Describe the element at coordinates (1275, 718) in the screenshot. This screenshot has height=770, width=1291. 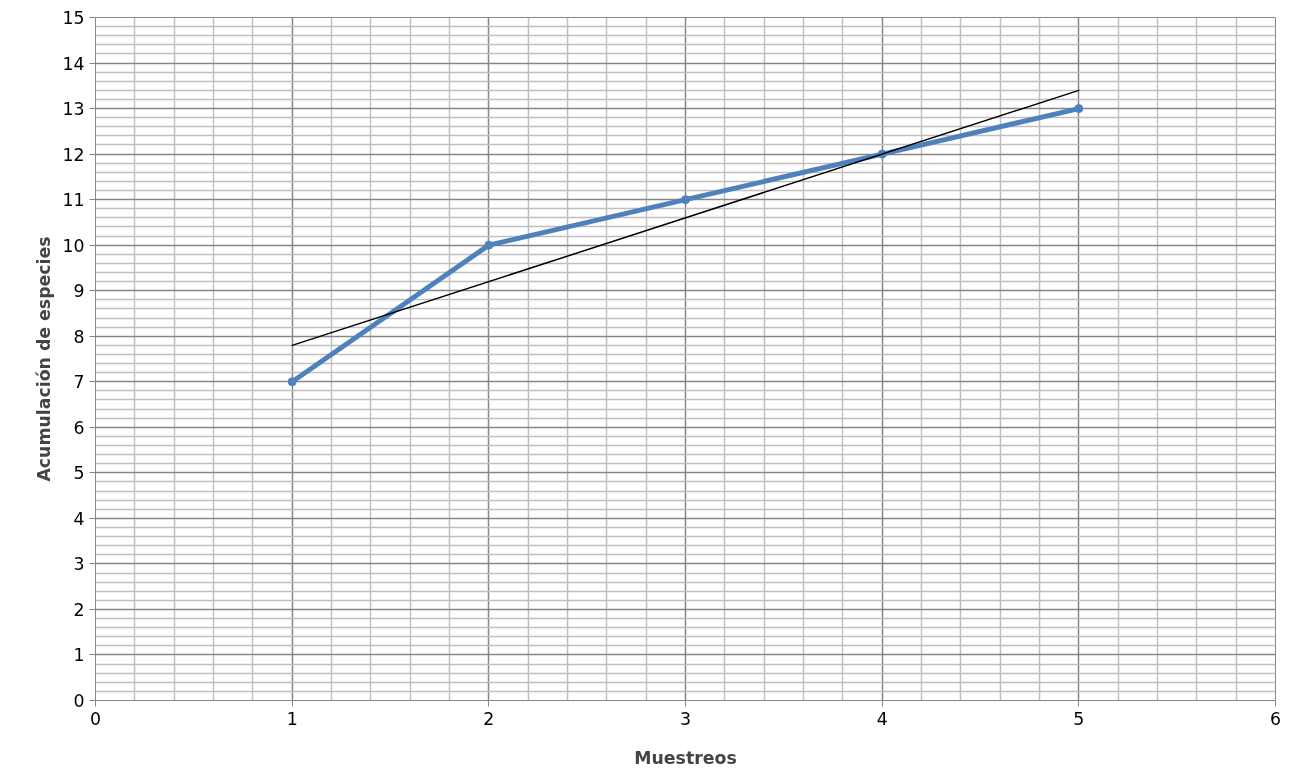
I see `x-tick-label: 6` at that location.